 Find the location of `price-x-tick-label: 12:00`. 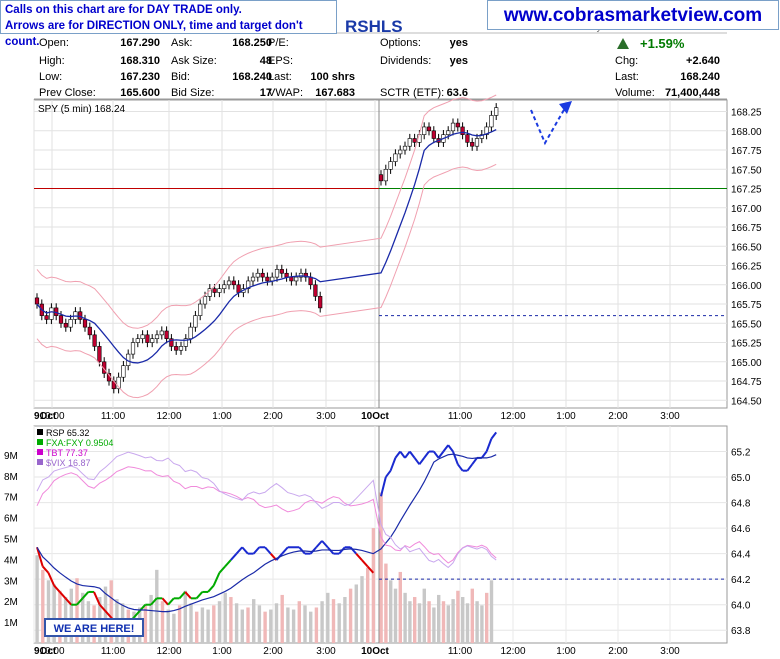

price-x-tick-label: 12:00 is located at coordinates (168, 416).